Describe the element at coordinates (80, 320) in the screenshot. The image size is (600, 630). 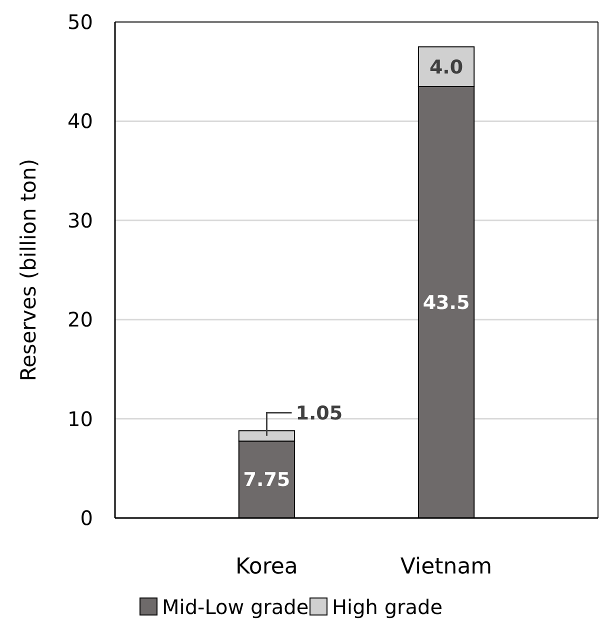
I see `y-tick-label: 20` at that location.